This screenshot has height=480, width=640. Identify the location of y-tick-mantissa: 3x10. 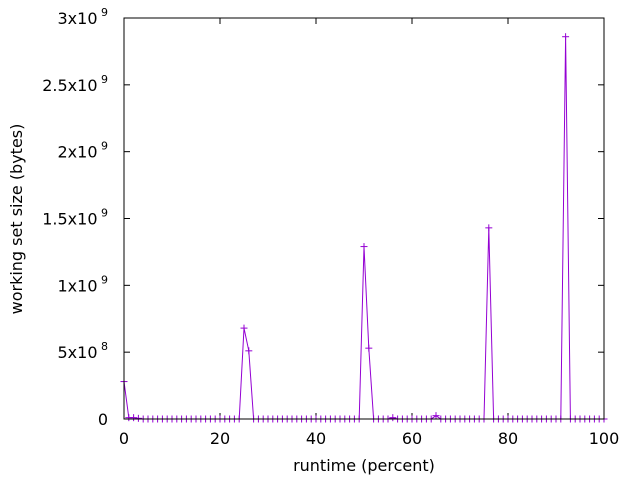
(77, 18).